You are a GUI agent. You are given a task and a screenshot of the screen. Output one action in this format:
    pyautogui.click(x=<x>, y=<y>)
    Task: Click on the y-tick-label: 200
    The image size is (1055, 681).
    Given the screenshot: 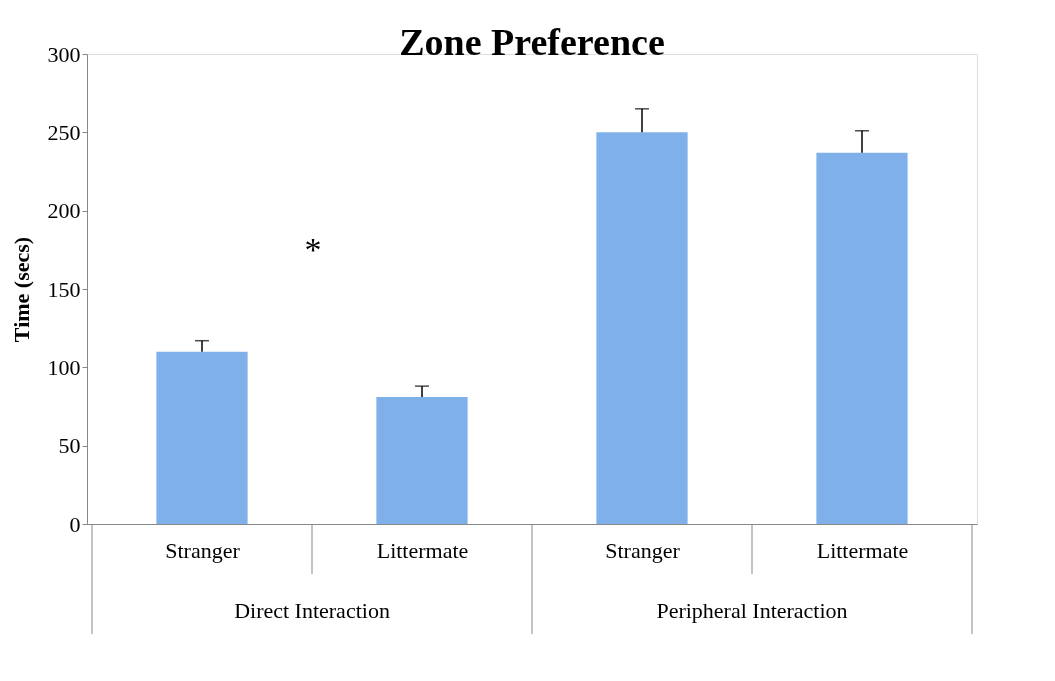 What is the action you would take?
    pyautogui.click(x=64, y=211)
    